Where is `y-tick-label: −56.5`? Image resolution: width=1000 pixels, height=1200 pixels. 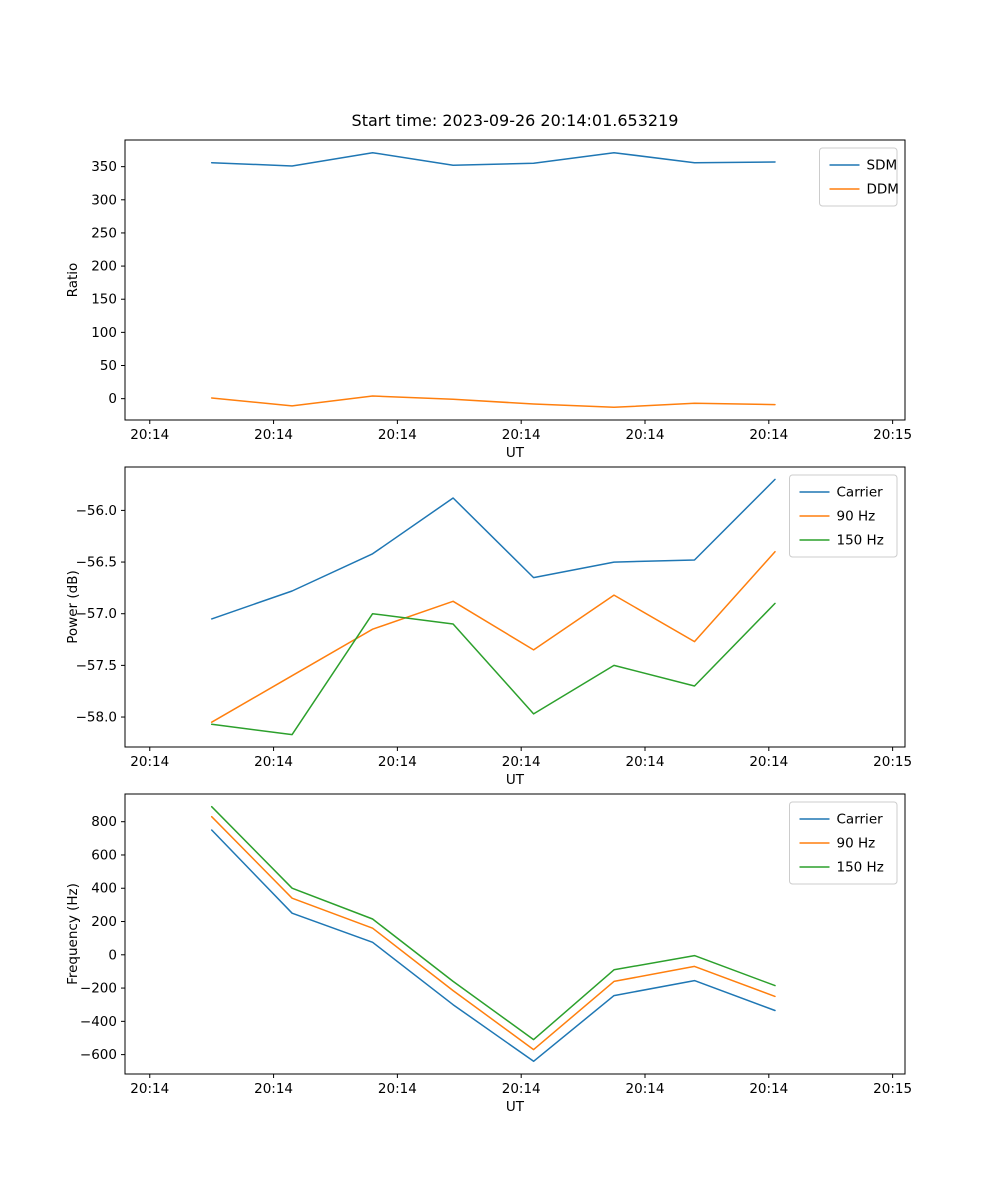 y-tick-label: −56.5 is located at coordinates (96, 563).